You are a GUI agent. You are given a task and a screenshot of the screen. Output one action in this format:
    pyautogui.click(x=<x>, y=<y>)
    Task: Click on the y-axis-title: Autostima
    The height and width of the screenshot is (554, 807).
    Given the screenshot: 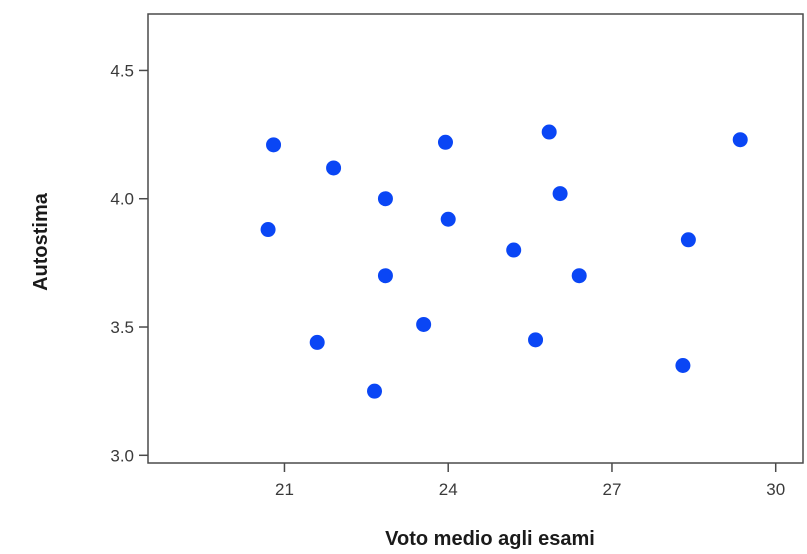 What is the action you would take?
    pyautogui.click(x=41, y=241)
    